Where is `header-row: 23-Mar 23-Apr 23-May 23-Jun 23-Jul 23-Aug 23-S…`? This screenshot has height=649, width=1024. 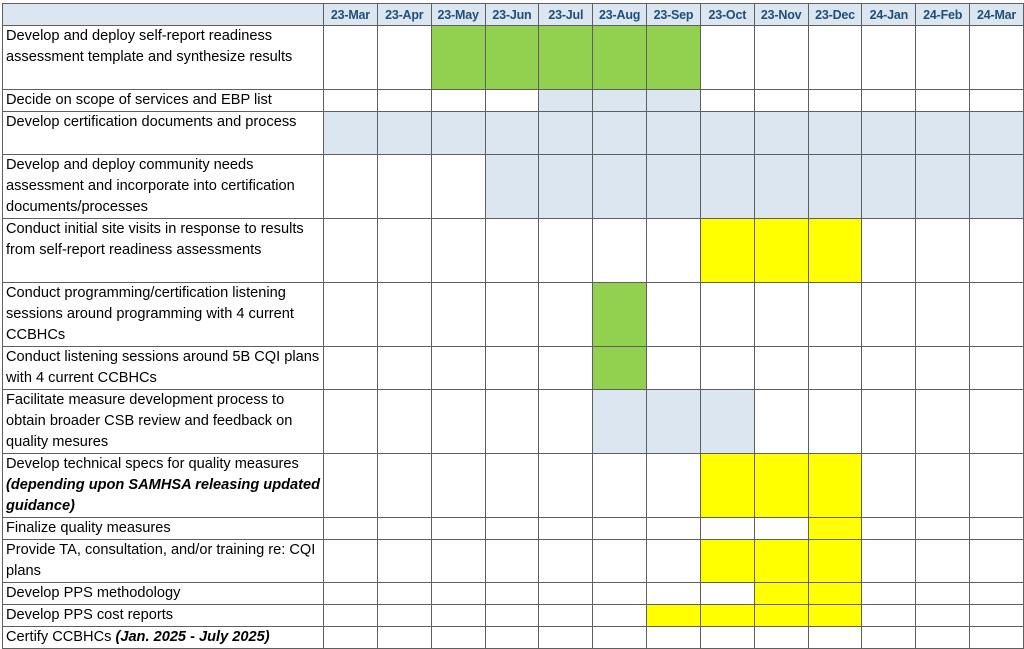 header-row: 23-Mar 23-Apr 23-May 23-Jun 23-Jul 23-Aug 23-S… is located at coordinates (513, 14).